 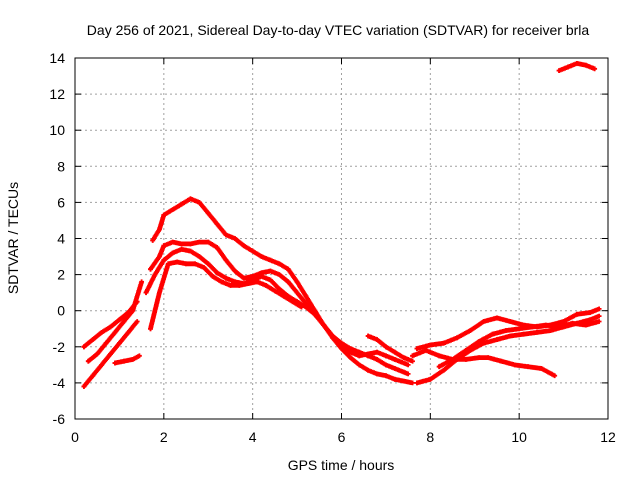 I want to click on y-tick-label: -6, so click(x=59, y=419).